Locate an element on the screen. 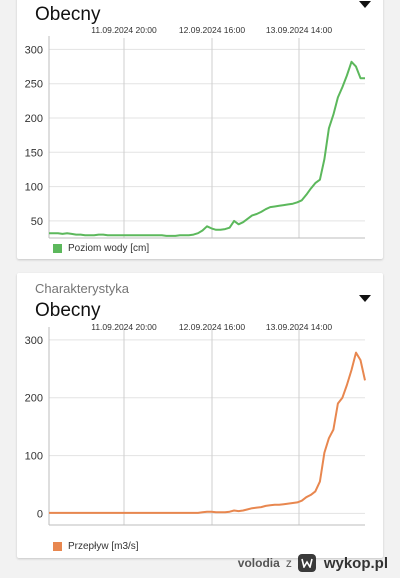  footer-connector: z is located at coordinates (288, 563).